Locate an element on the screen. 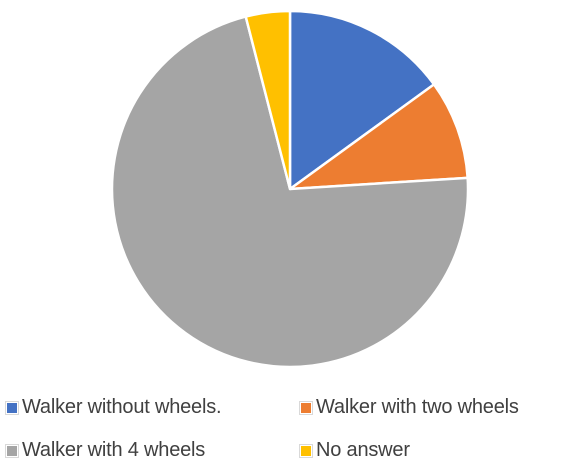 This screenshot has width=569, height=473. pie-slice-no-answer is located at coordinates (268, 100).